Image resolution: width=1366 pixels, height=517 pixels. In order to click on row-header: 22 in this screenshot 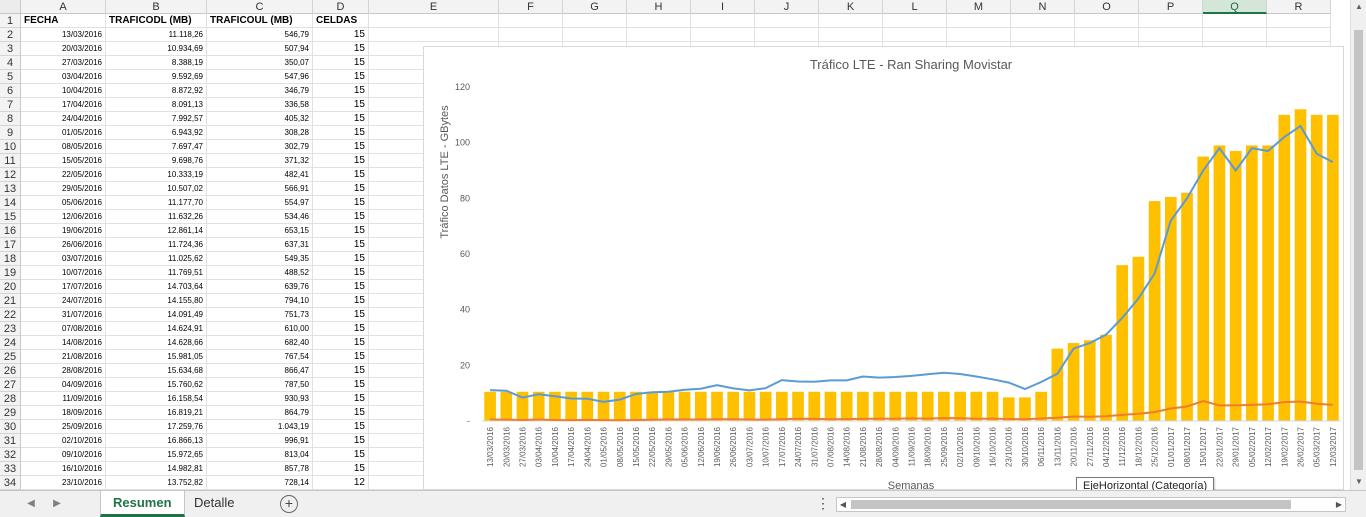, I will do `click(10, 315)`.